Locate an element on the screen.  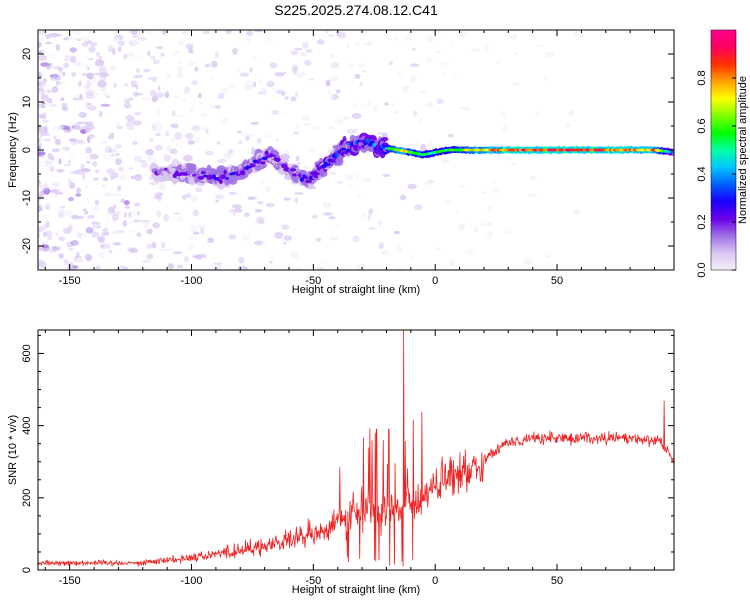
colorbar-tick-label: 0.8 is located at coordinates (702, 77).